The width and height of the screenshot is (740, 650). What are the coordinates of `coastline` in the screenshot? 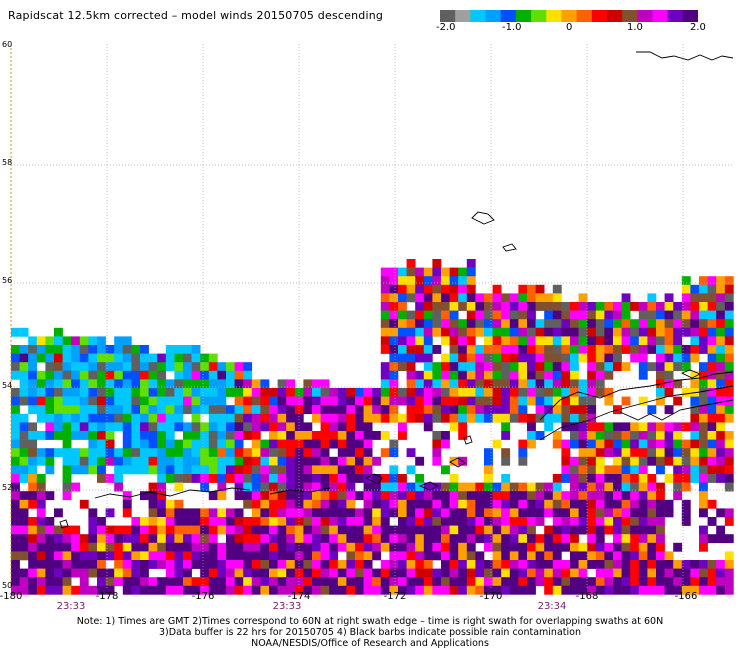 It's located at (636, 413).